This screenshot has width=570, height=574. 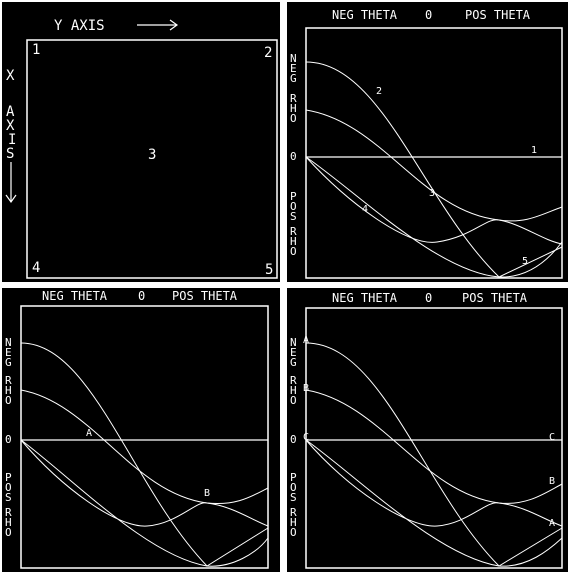 I want to click on line-label-c-right: C, so click(x=552, y=437).